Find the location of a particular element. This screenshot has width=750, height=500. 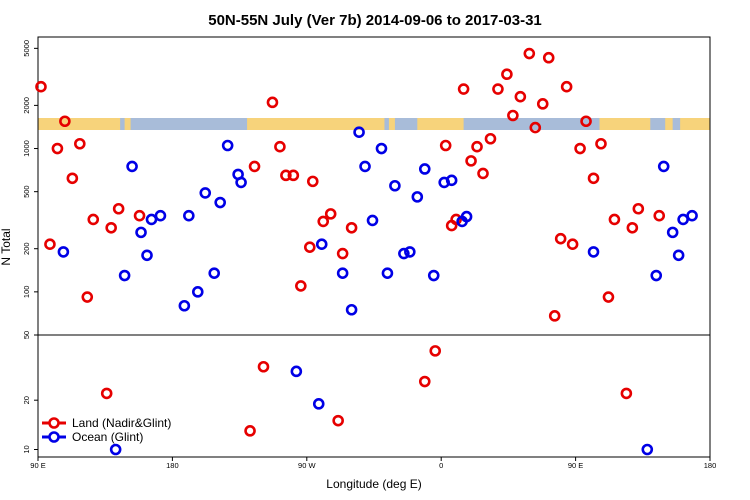

legend: Land (Nadir&Glint) Ocean (Glint) is located at coordinates (106, 430).